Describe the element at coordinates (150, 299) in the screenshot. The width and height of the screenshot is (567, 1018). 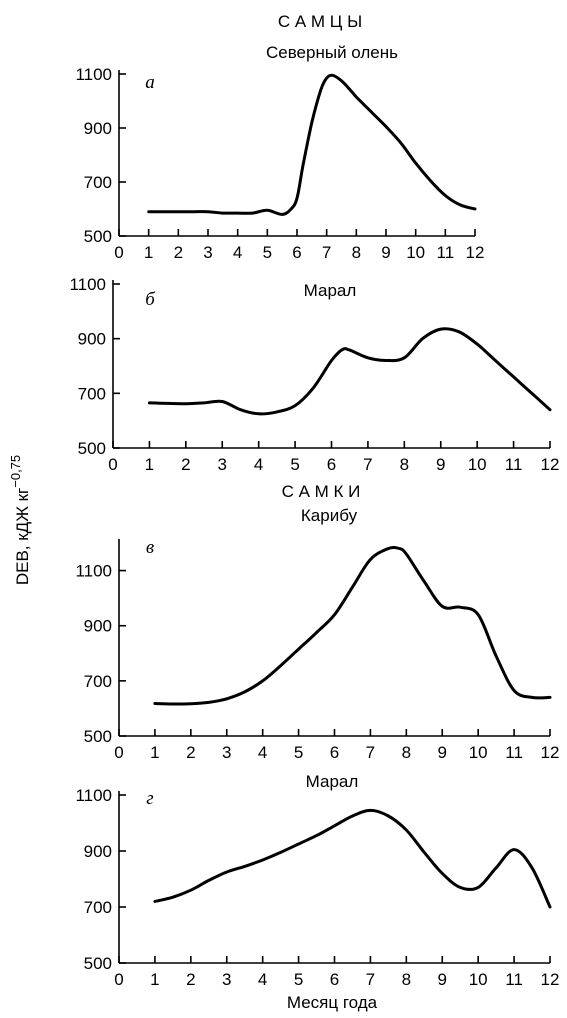
I see `panel-letter: б` at that location.